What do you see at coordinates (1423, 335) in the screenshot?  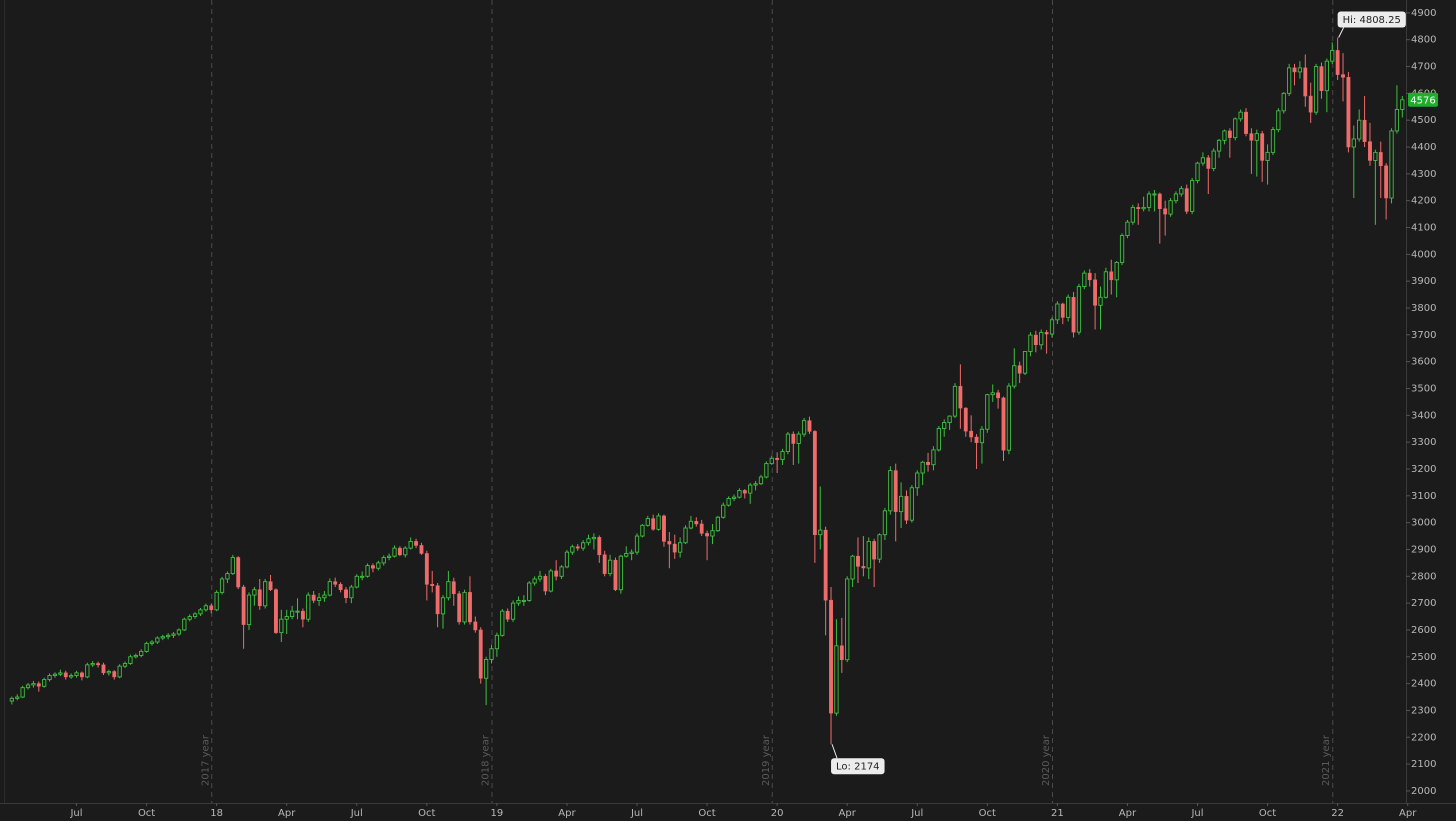 I see `y-tick-label: 3700` at bounding box center [1423, 335].